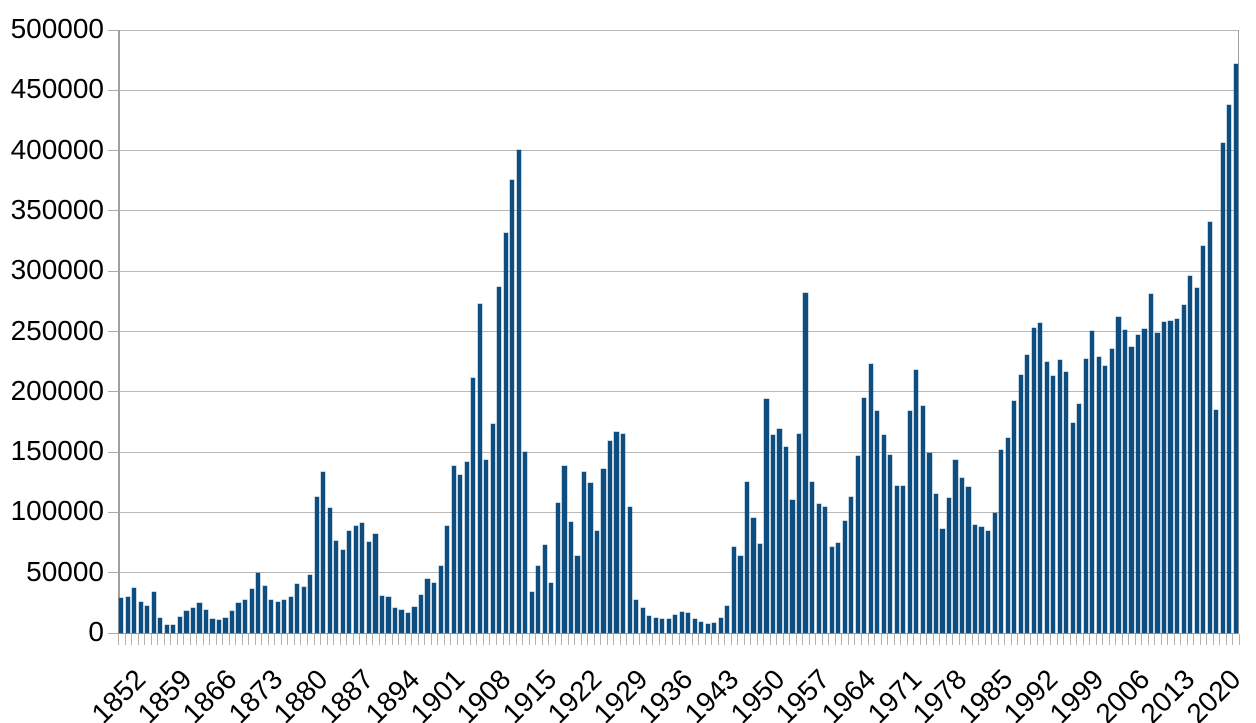 The image size is (1256, 723). What do you see at coordinates (786, 540) in the screenshot?
I see `bar-year-1954` at bounding box center [786, 540].